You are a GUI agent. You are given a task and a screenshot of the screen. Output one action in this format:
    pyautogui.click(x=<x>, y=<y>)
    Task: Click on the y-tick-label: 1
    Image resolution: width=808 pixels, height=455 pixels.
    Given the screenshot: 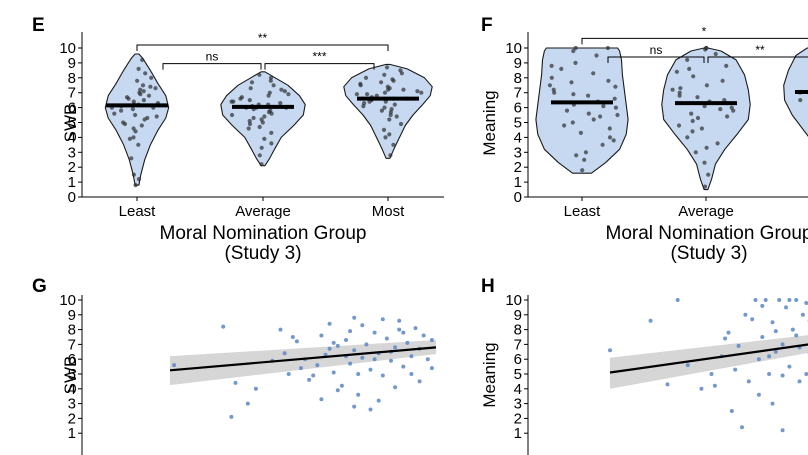 What is the action you would take?
    pyautogui.click(x=72, y=182)
    